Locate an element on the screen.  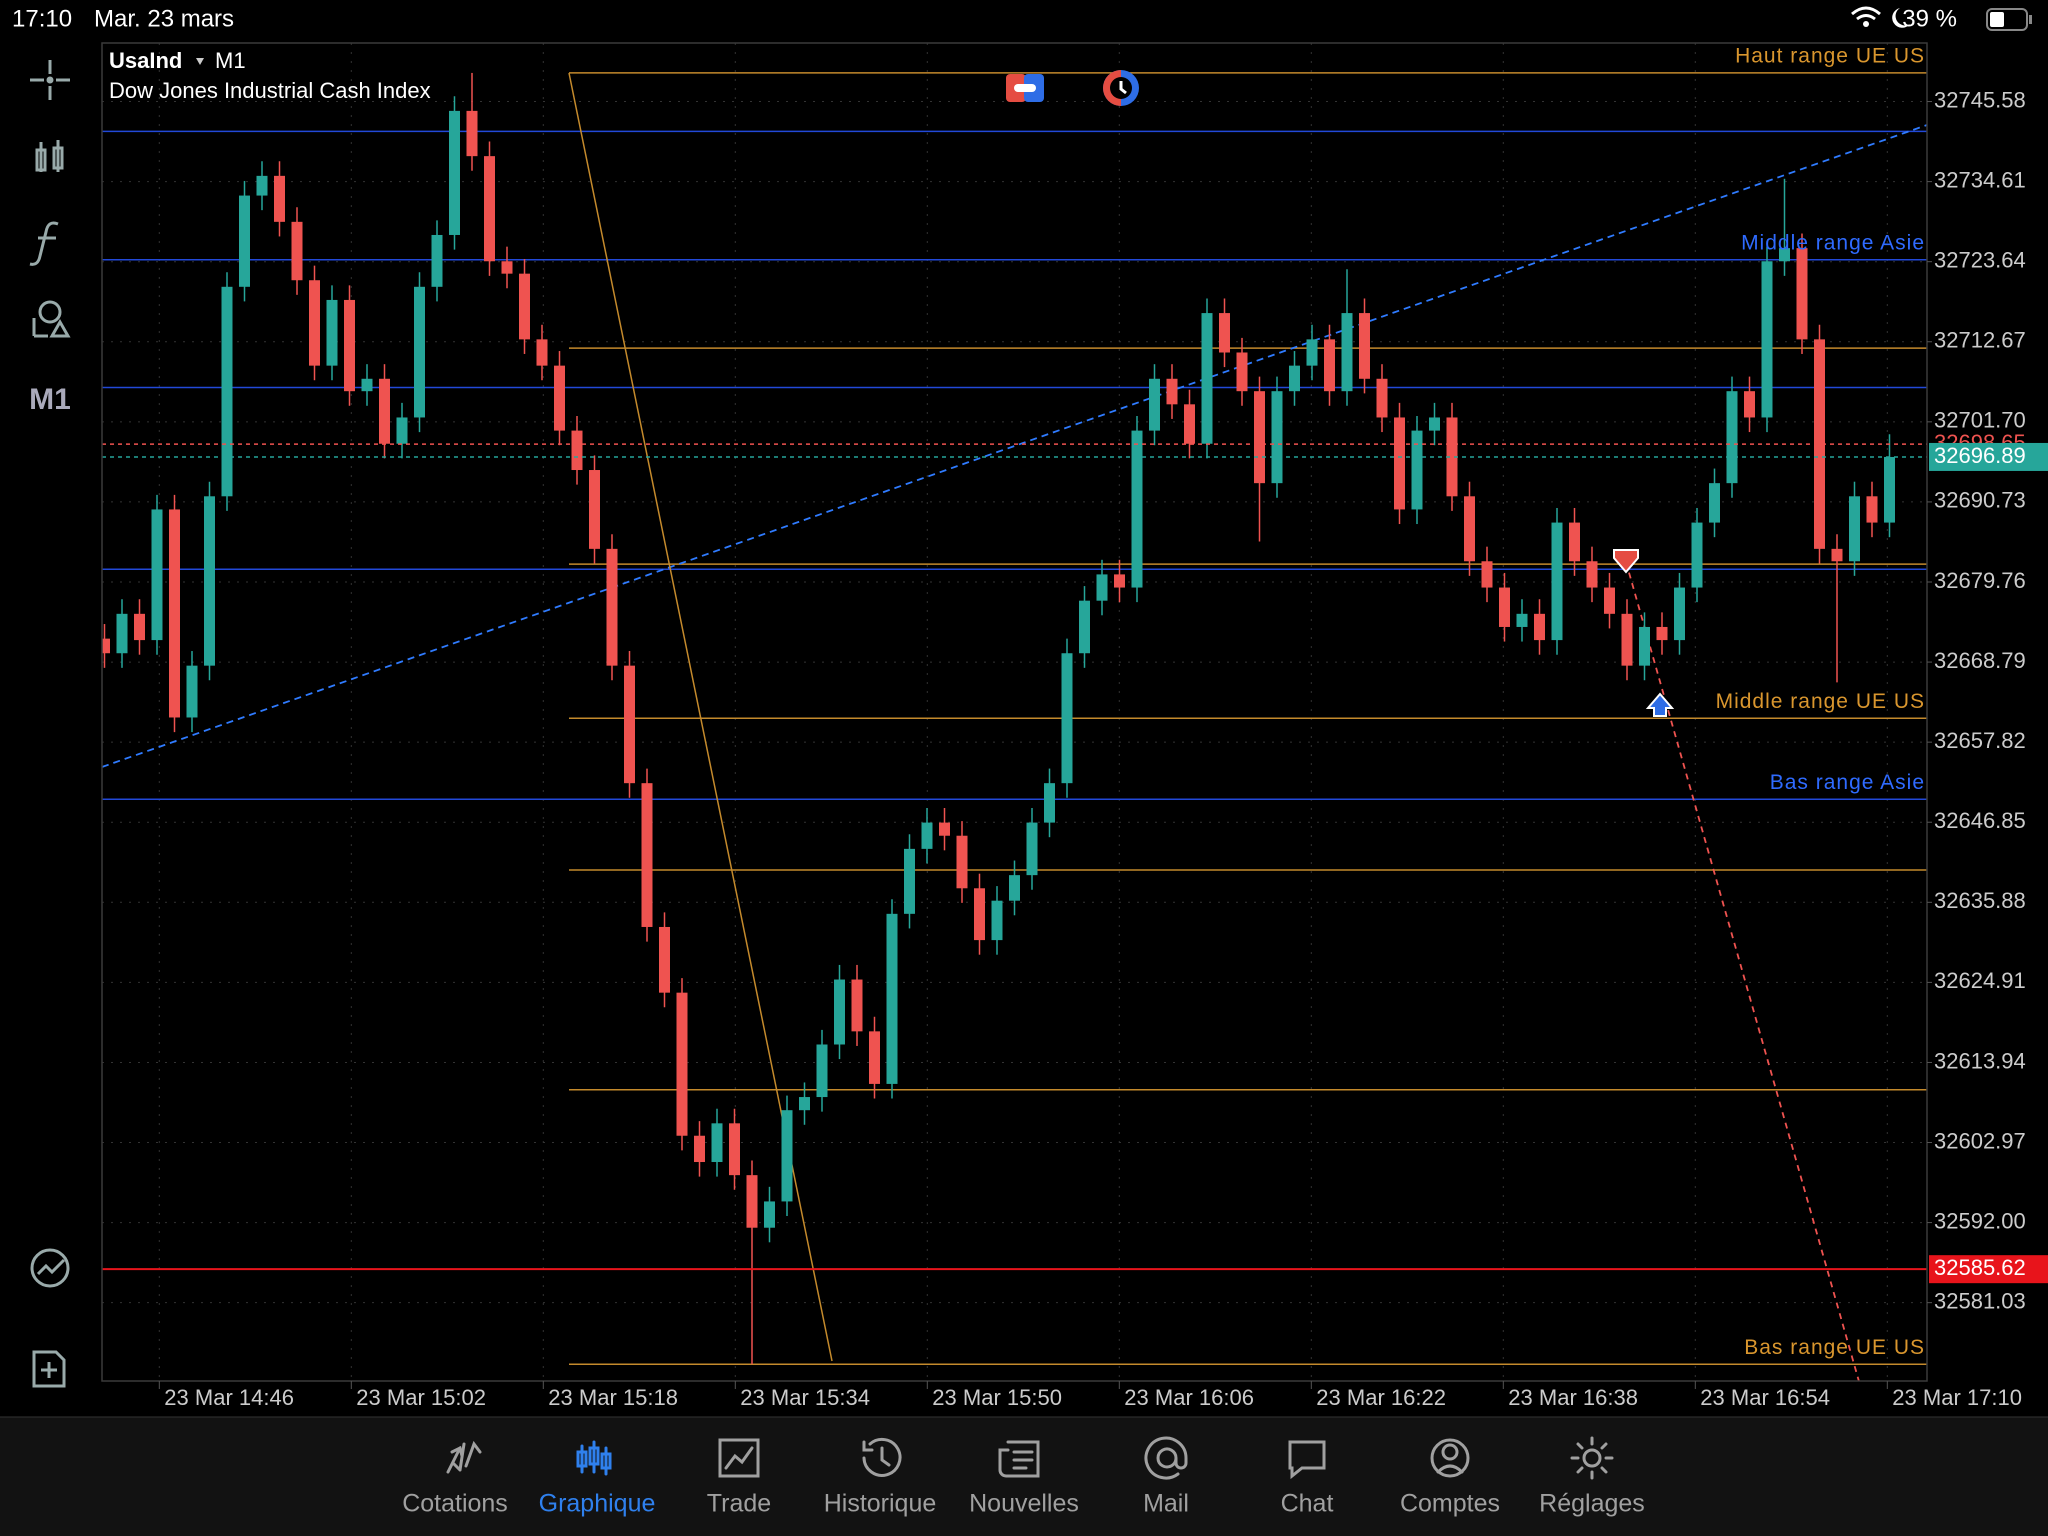
price-tag-label: 32585.62 is located at coordinates (1980, 1267).